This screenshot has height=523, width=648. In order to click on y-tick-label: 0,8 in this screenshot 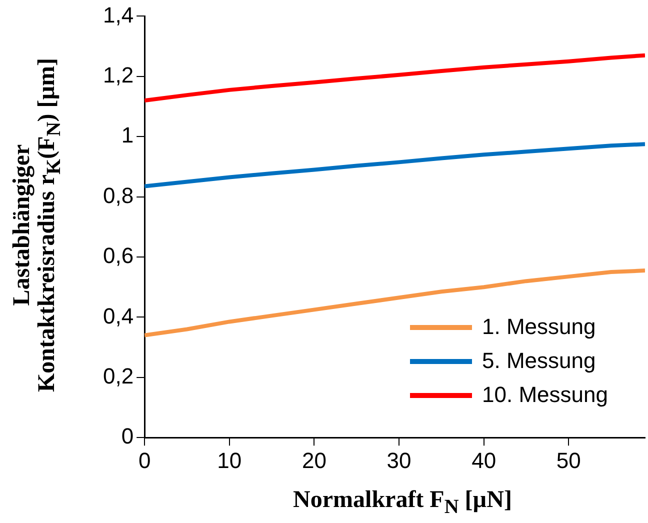, I will do `click(118, 195)`.